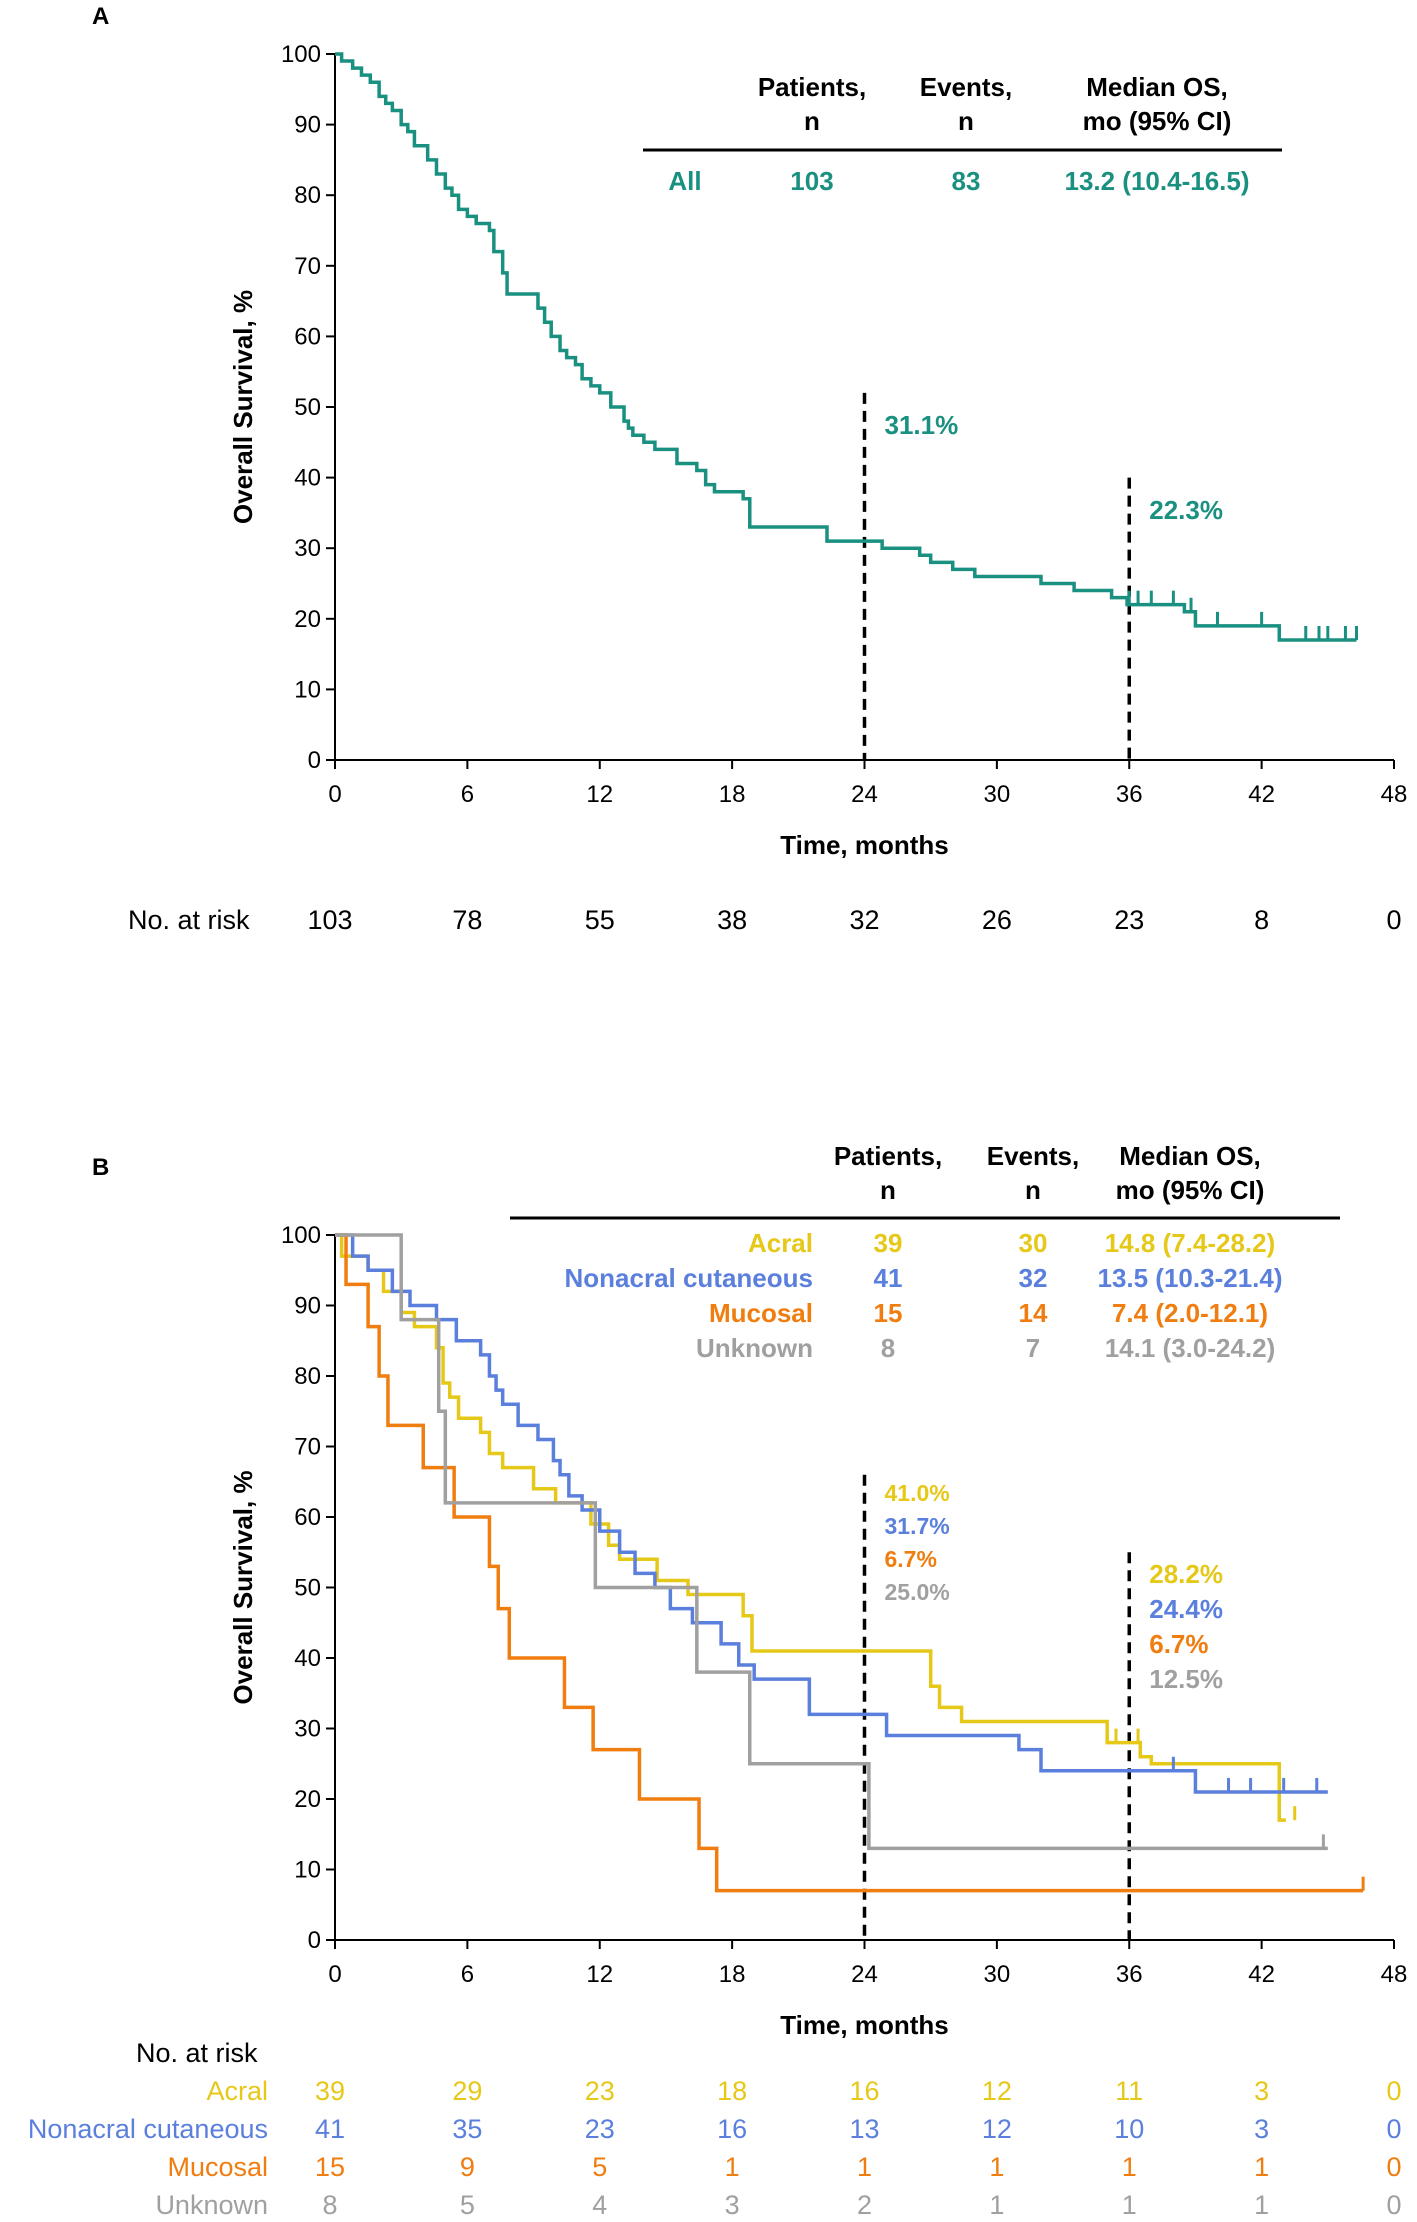  I want to click on panel-a-letter: A, so click(100, 16).